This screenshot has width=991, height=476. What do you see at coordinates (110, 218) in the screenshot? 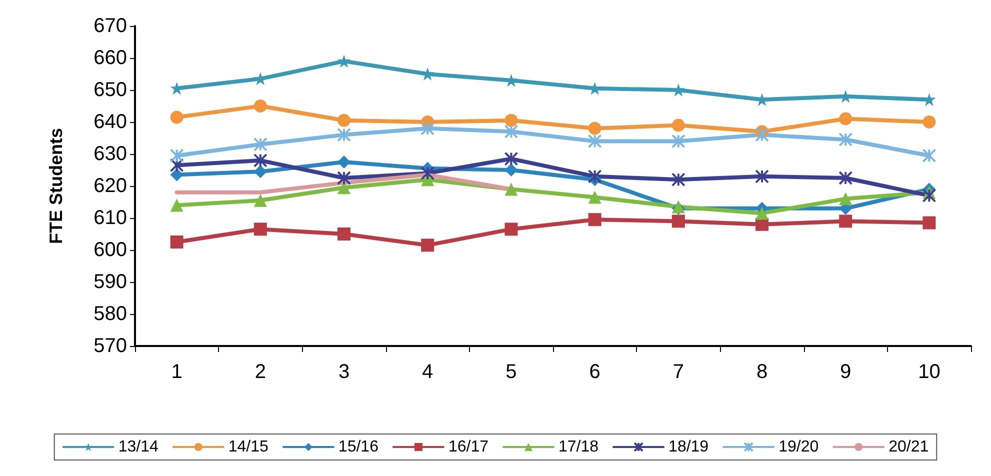
I see `y-tick-label: 610` at bounding box center [110, 218].